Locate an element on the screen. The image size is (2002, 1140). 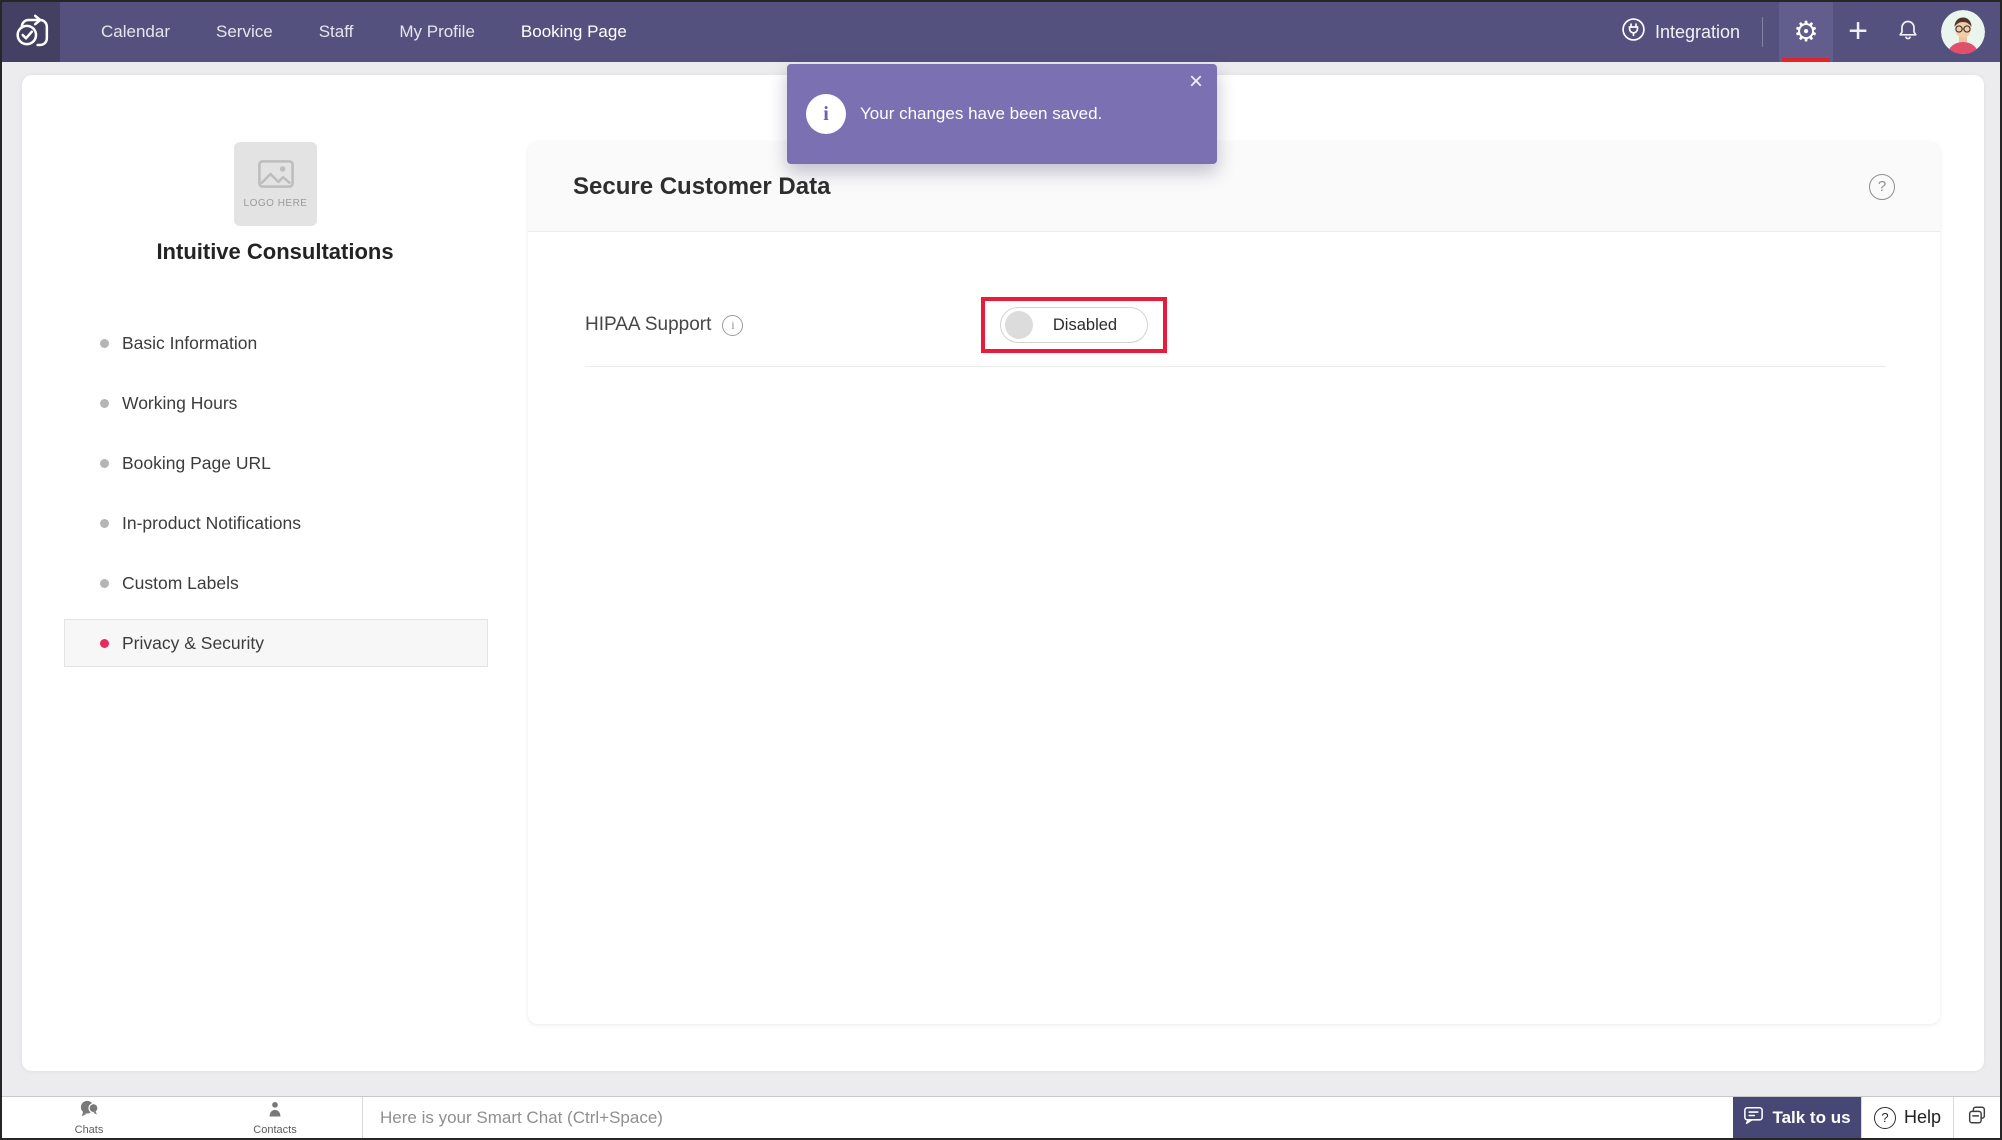
integration-label: Integration is located at coordinates (1697, 31).